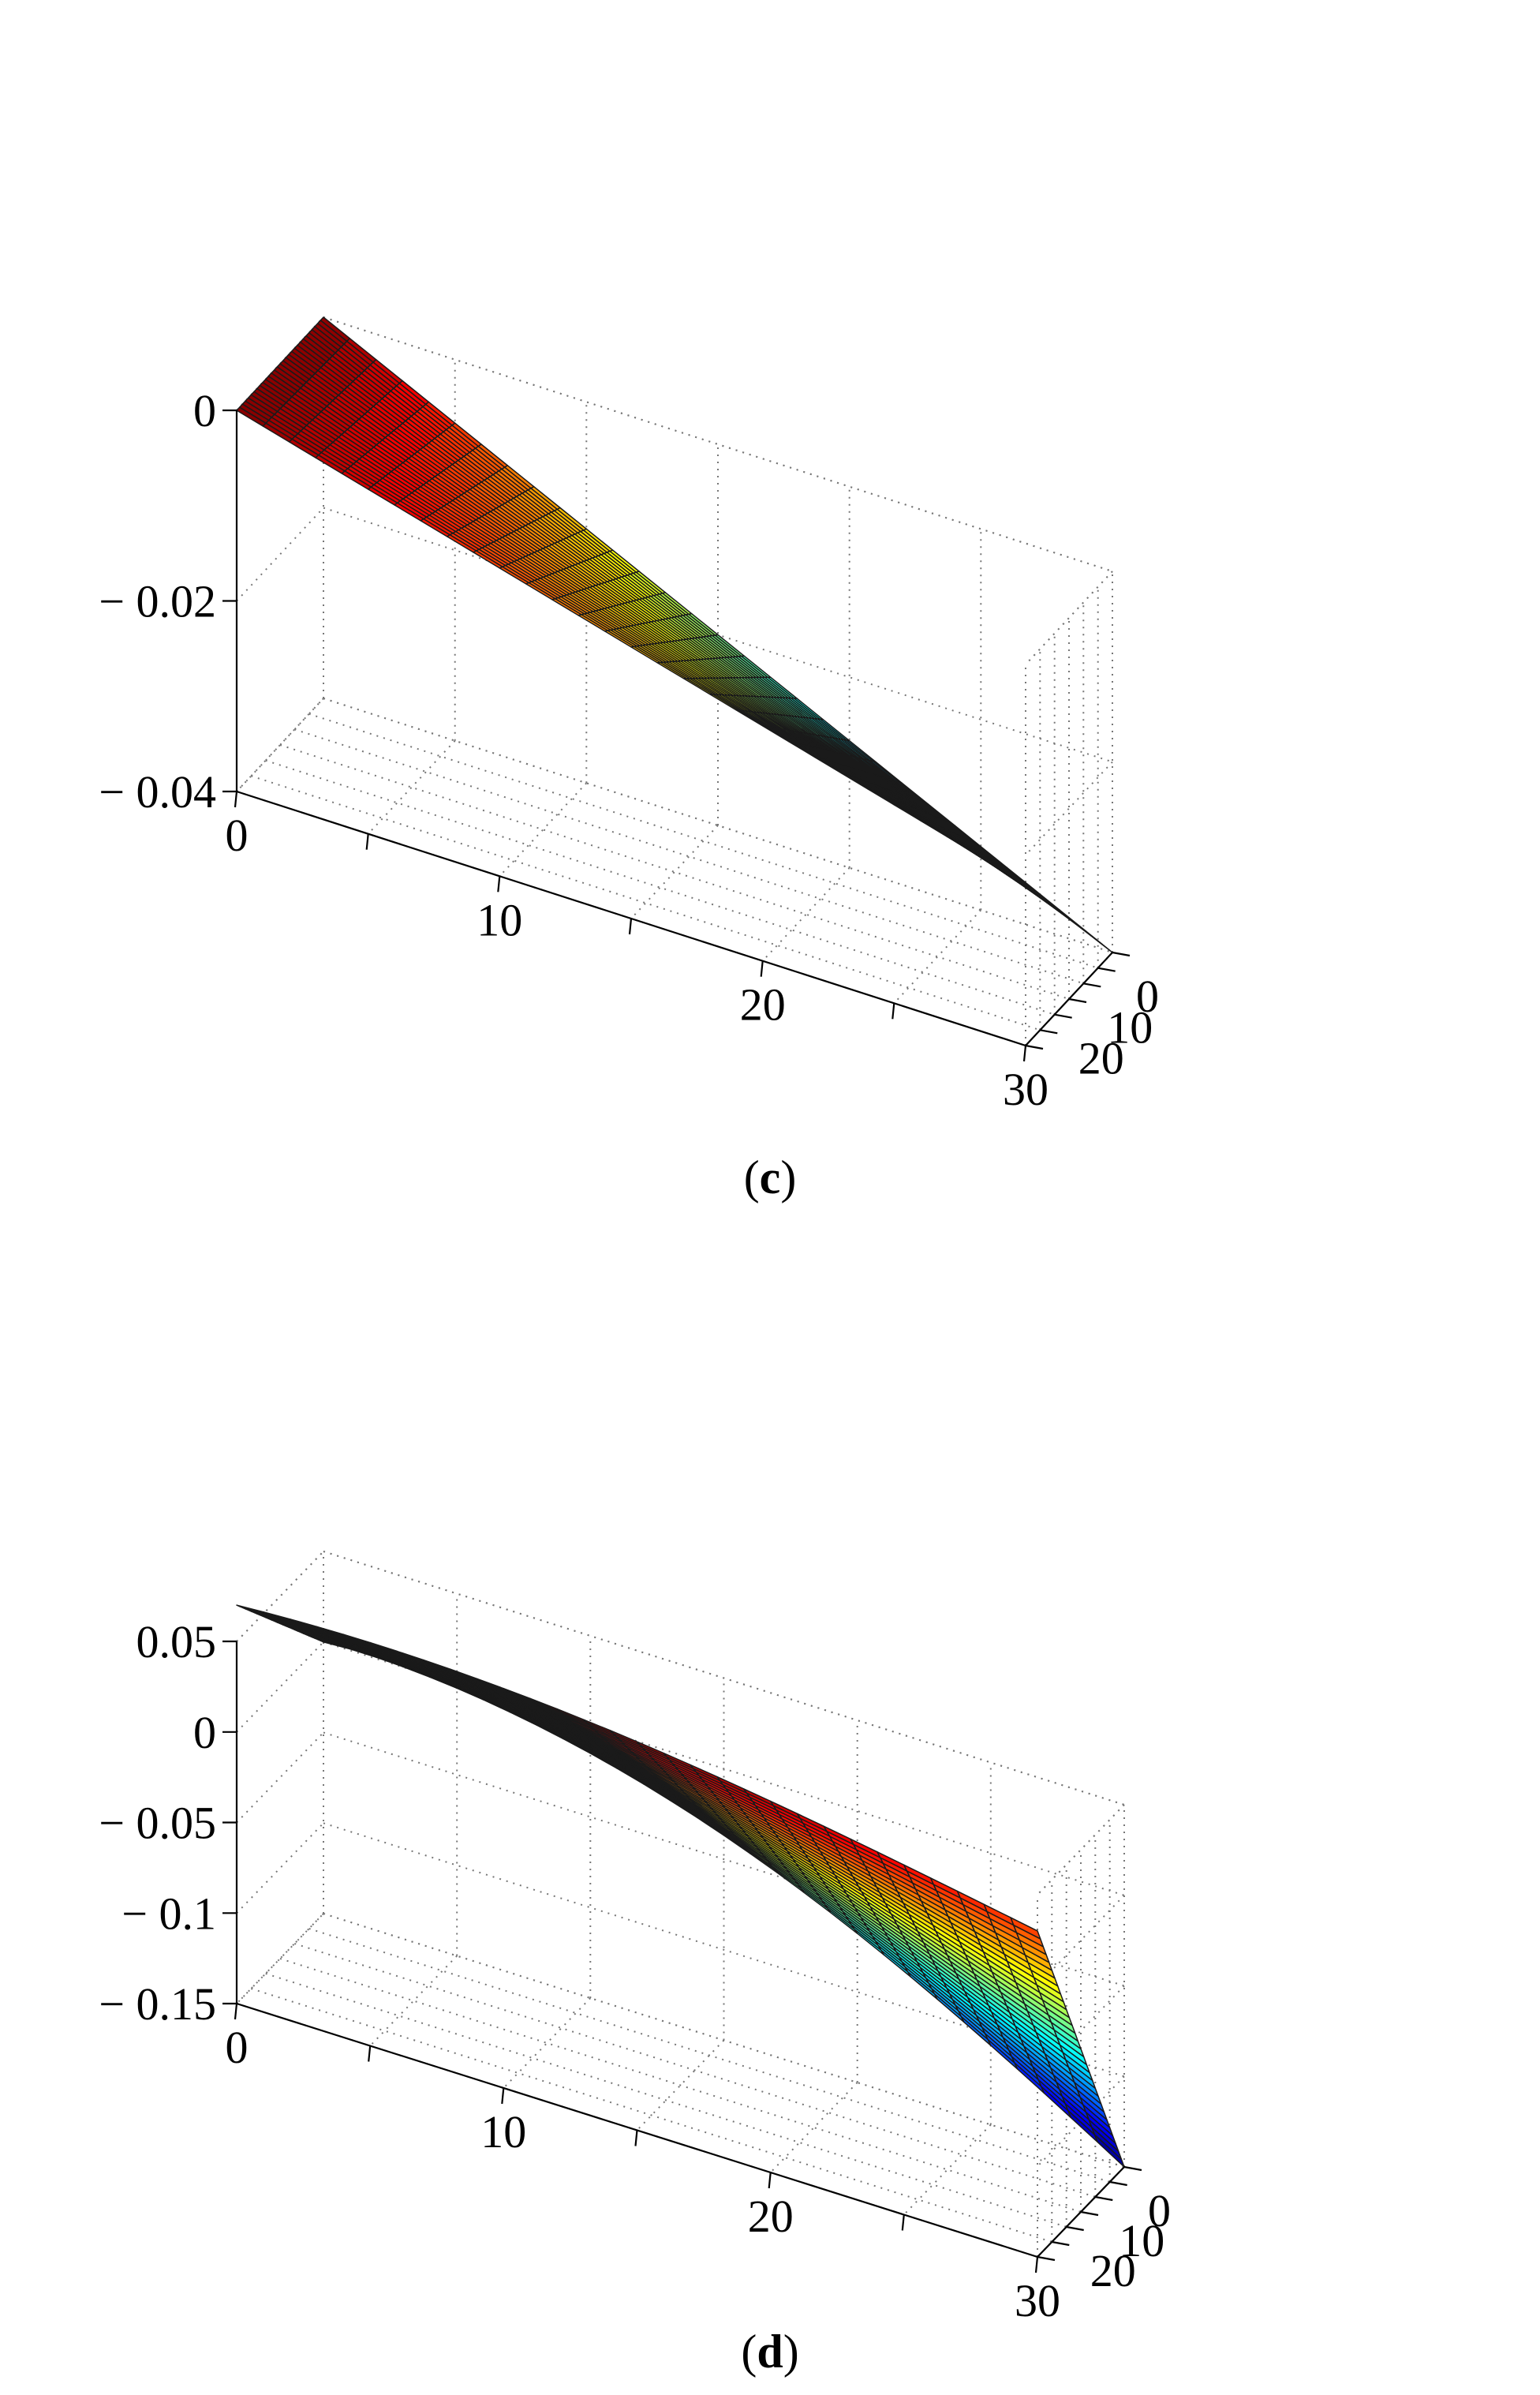 This screenshot has width=1540, height=2395. I want to click on z-tick-label: − 0.02, so click(157, 602).